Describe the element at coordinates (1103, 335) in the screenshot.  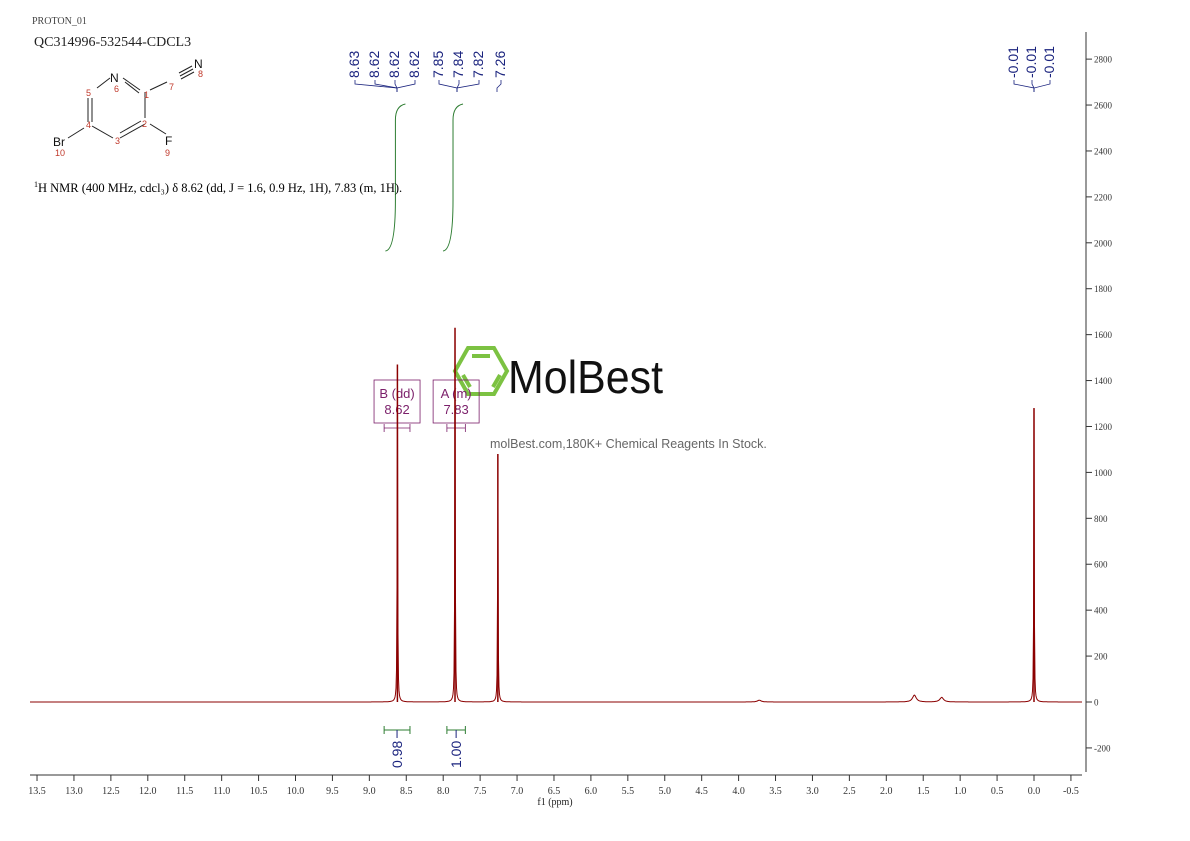
I see `y-tick-label: 1600` at that location.